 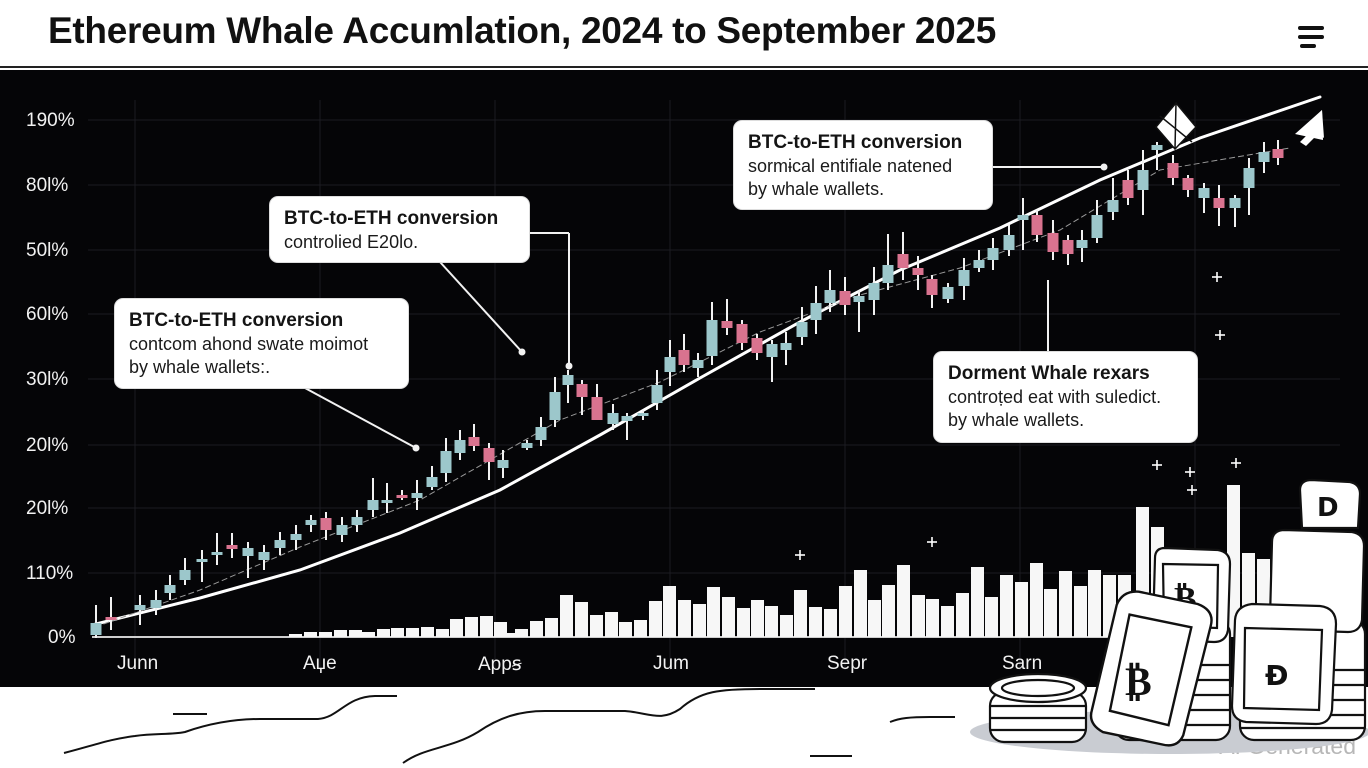 I want to click on bitcoin-coin-icon: ₿, so click(x=1151, y=668).